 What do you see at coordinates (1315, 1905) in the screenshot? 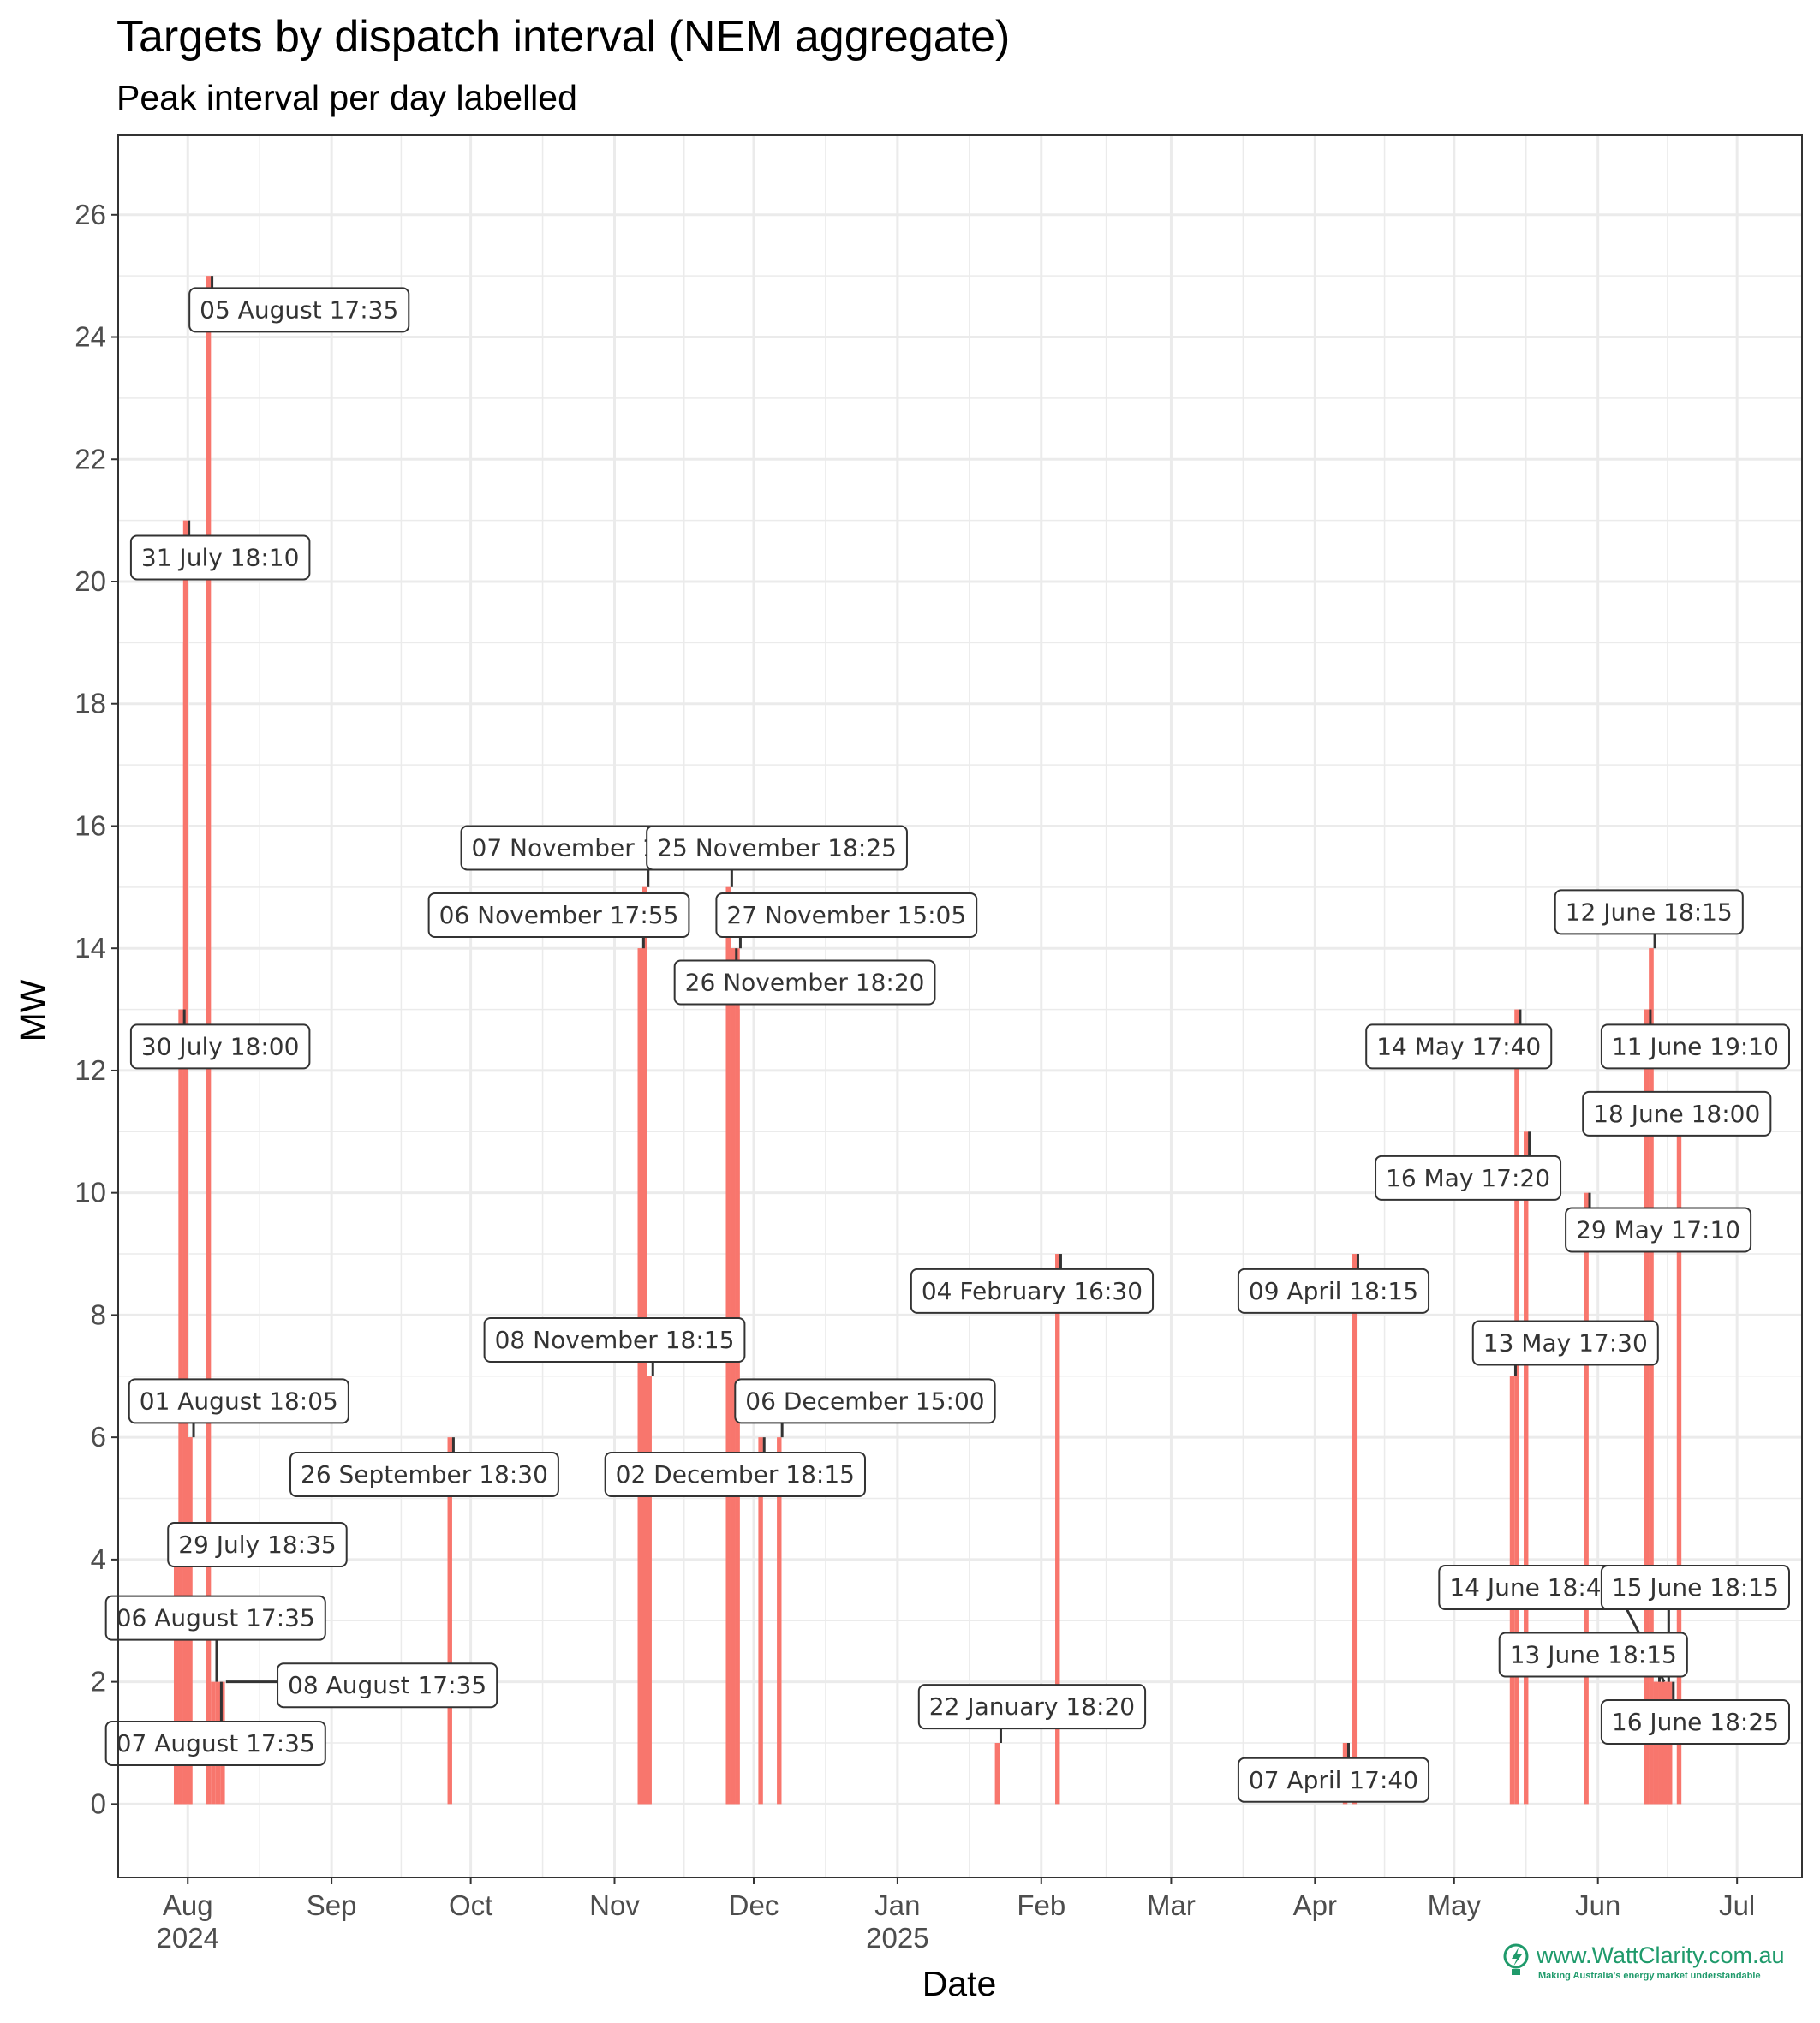
I see `x-tick-label: Apr` at bounding box center [1315, 1905].